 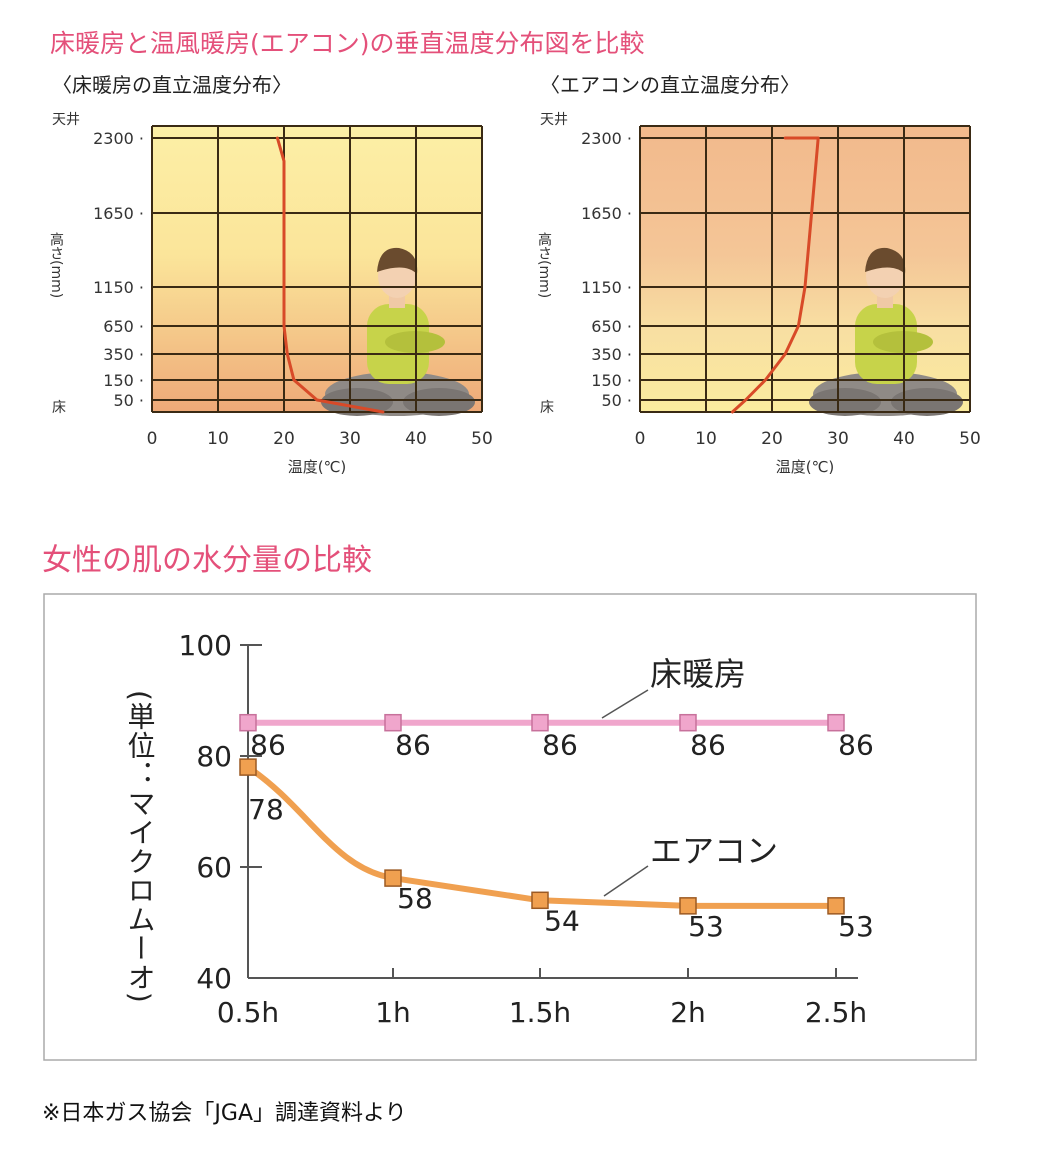 What do you see at coordinates (214, 867) in the screenshot?
I see `skin-y-tick-label: 60` at bounding box center [214, 867].